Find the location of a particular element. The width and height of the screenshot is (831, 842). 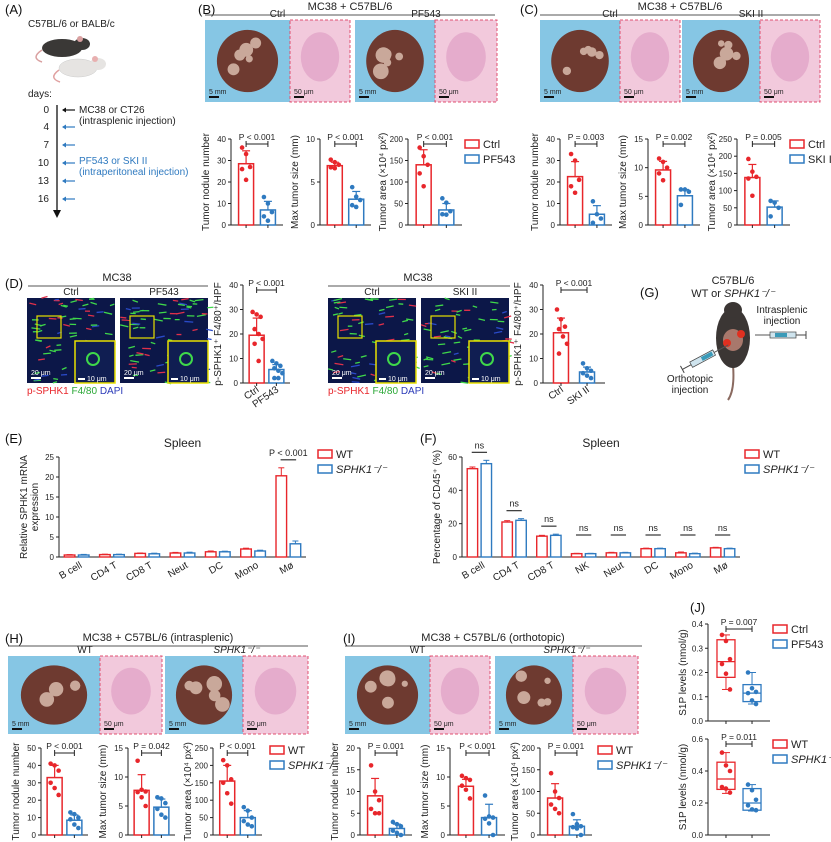

legend-label: SPHK1⁻/⁻ is located at coordinates (811, 760).